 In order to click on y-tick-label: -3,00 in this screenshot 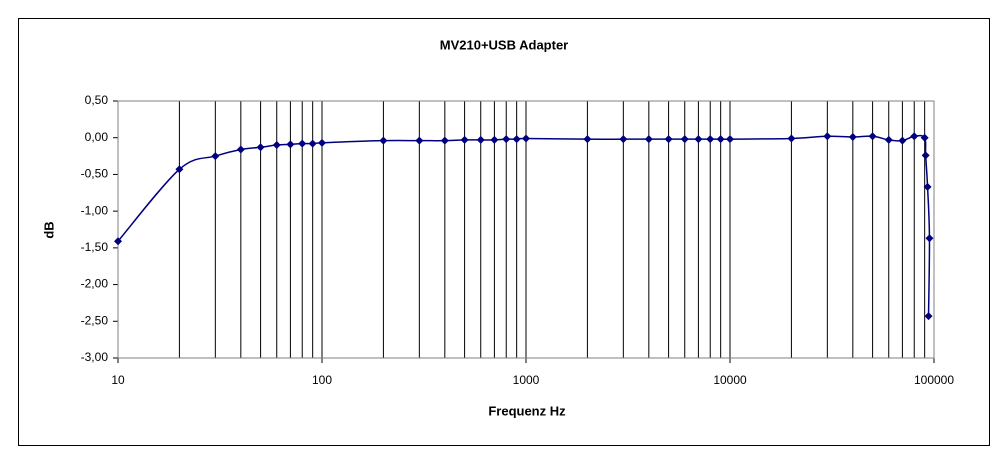, I will do `click(95, 357)`.